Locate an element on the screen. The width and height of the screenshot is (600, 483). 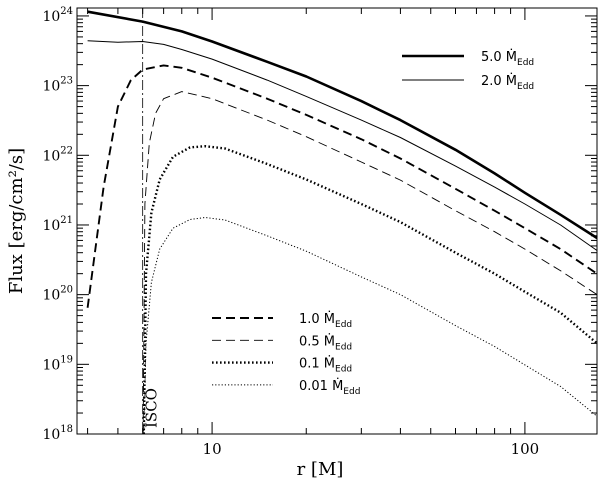
y-axis-label: Flux [erg/cm²/s] is located at coordinates (16, 221).